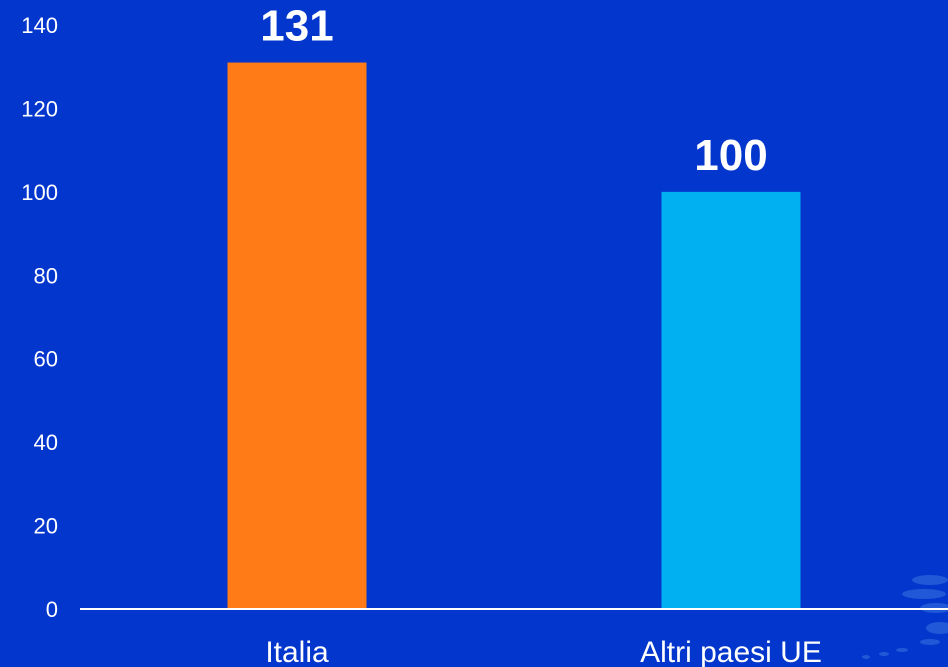 The width and height of the screenshot is (948, 667). What do you see at coordinates (543, 651) in the screenshot?
I see `x-axis-labels: Italia Altri paesi UE` at bounding box center [543, 651].